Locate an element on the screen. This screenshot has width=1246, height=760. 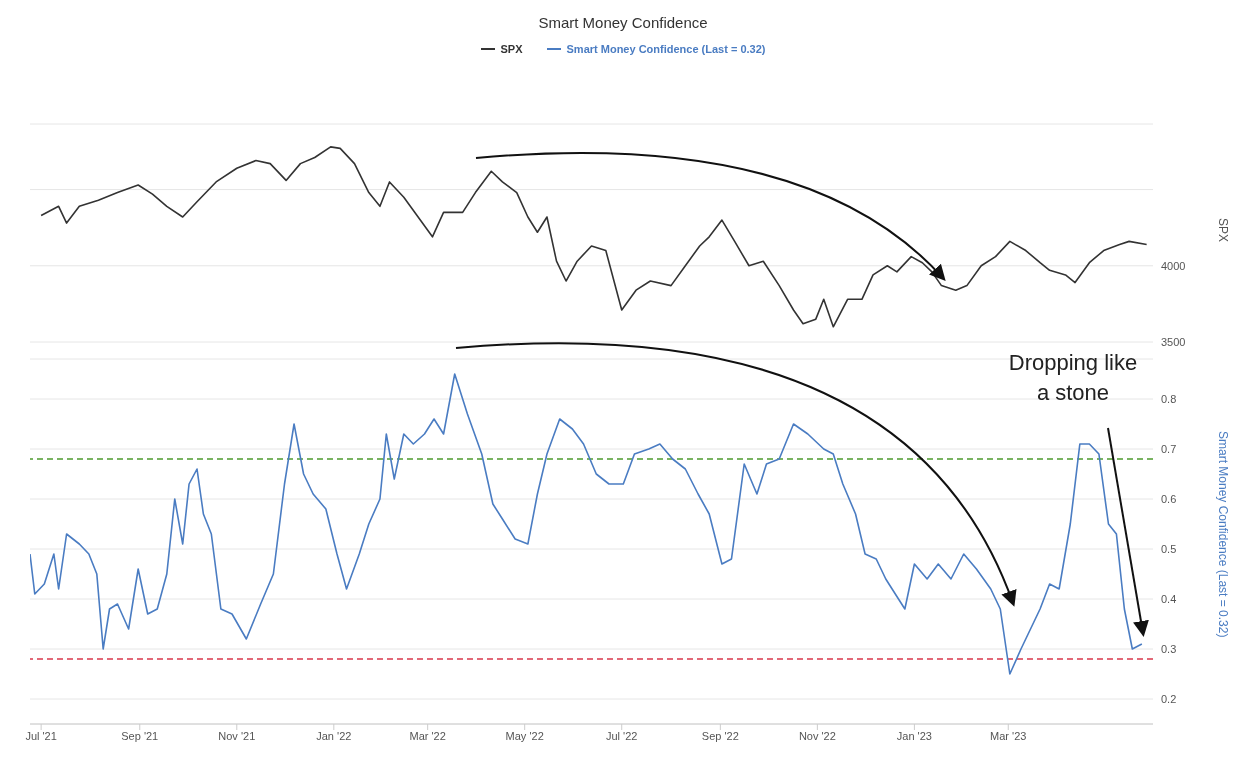
x-tick-label: Mar '23 is located at coordinates (1008, 735).